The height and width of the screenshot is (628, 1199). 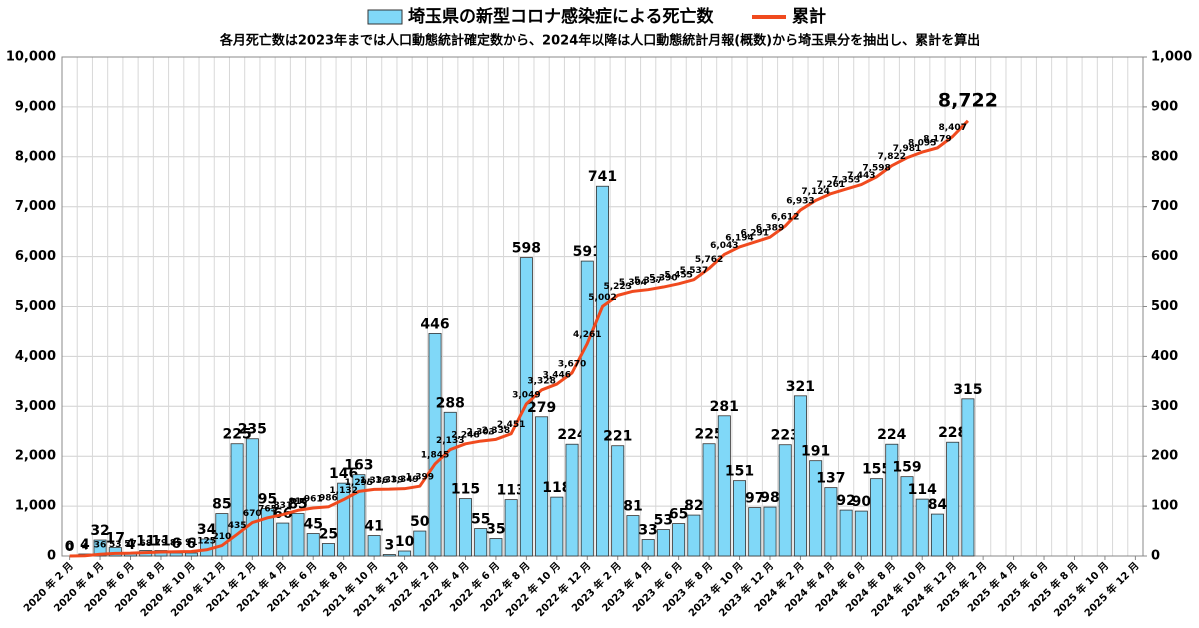 I want to click on line-label: 5,455, so click(x=678, y=275).